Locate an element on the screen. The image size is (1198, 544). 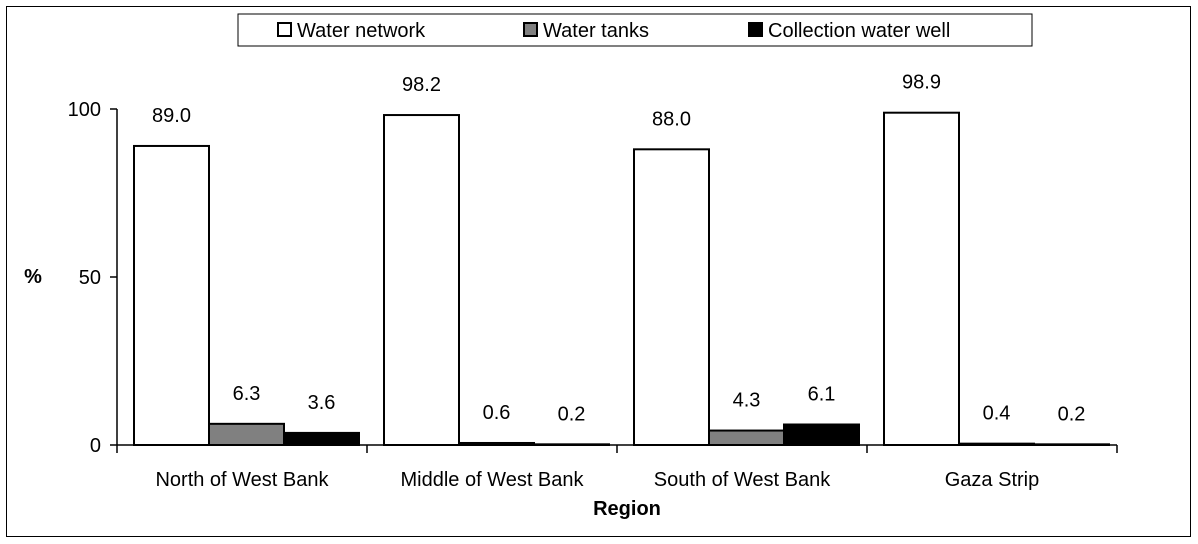
y-axis-label: % is located at coordinates (33, 277).